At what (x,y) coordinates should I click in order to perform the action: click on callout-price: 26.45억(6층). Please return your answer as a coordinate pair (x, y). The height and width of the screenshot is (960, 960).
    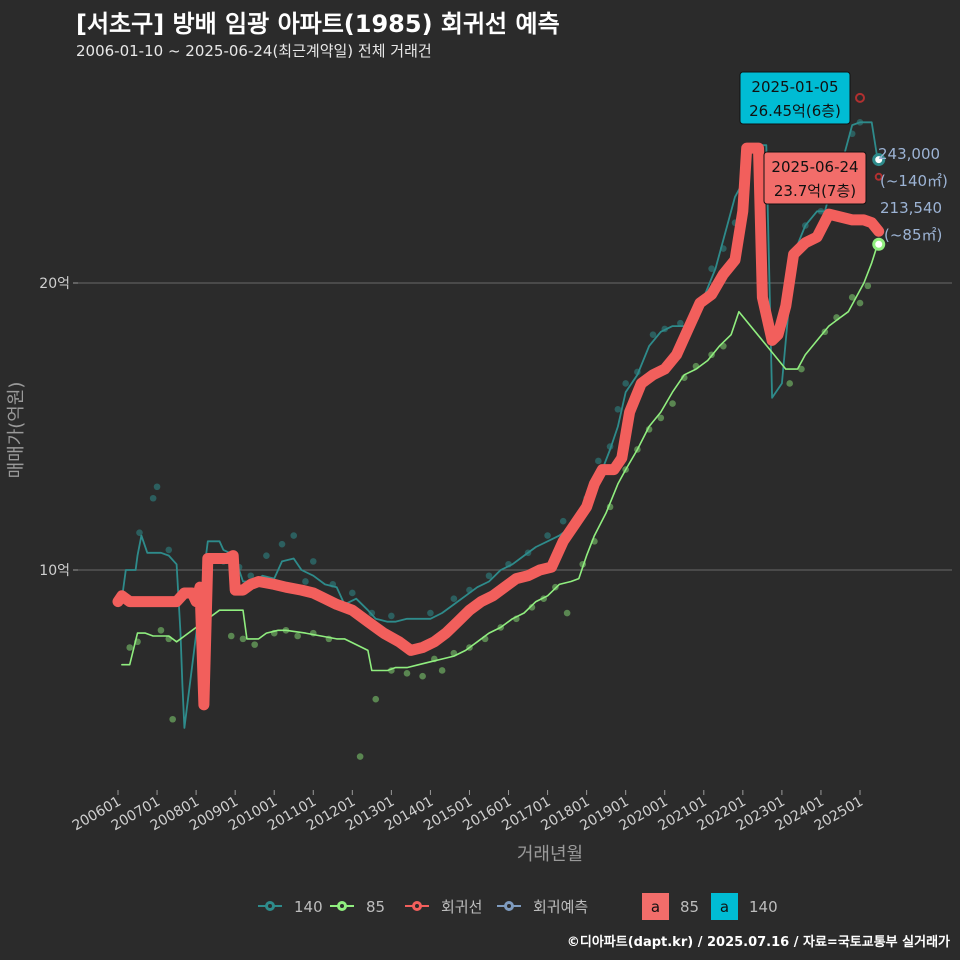
    Looking at the image, I should click on (795, 111).